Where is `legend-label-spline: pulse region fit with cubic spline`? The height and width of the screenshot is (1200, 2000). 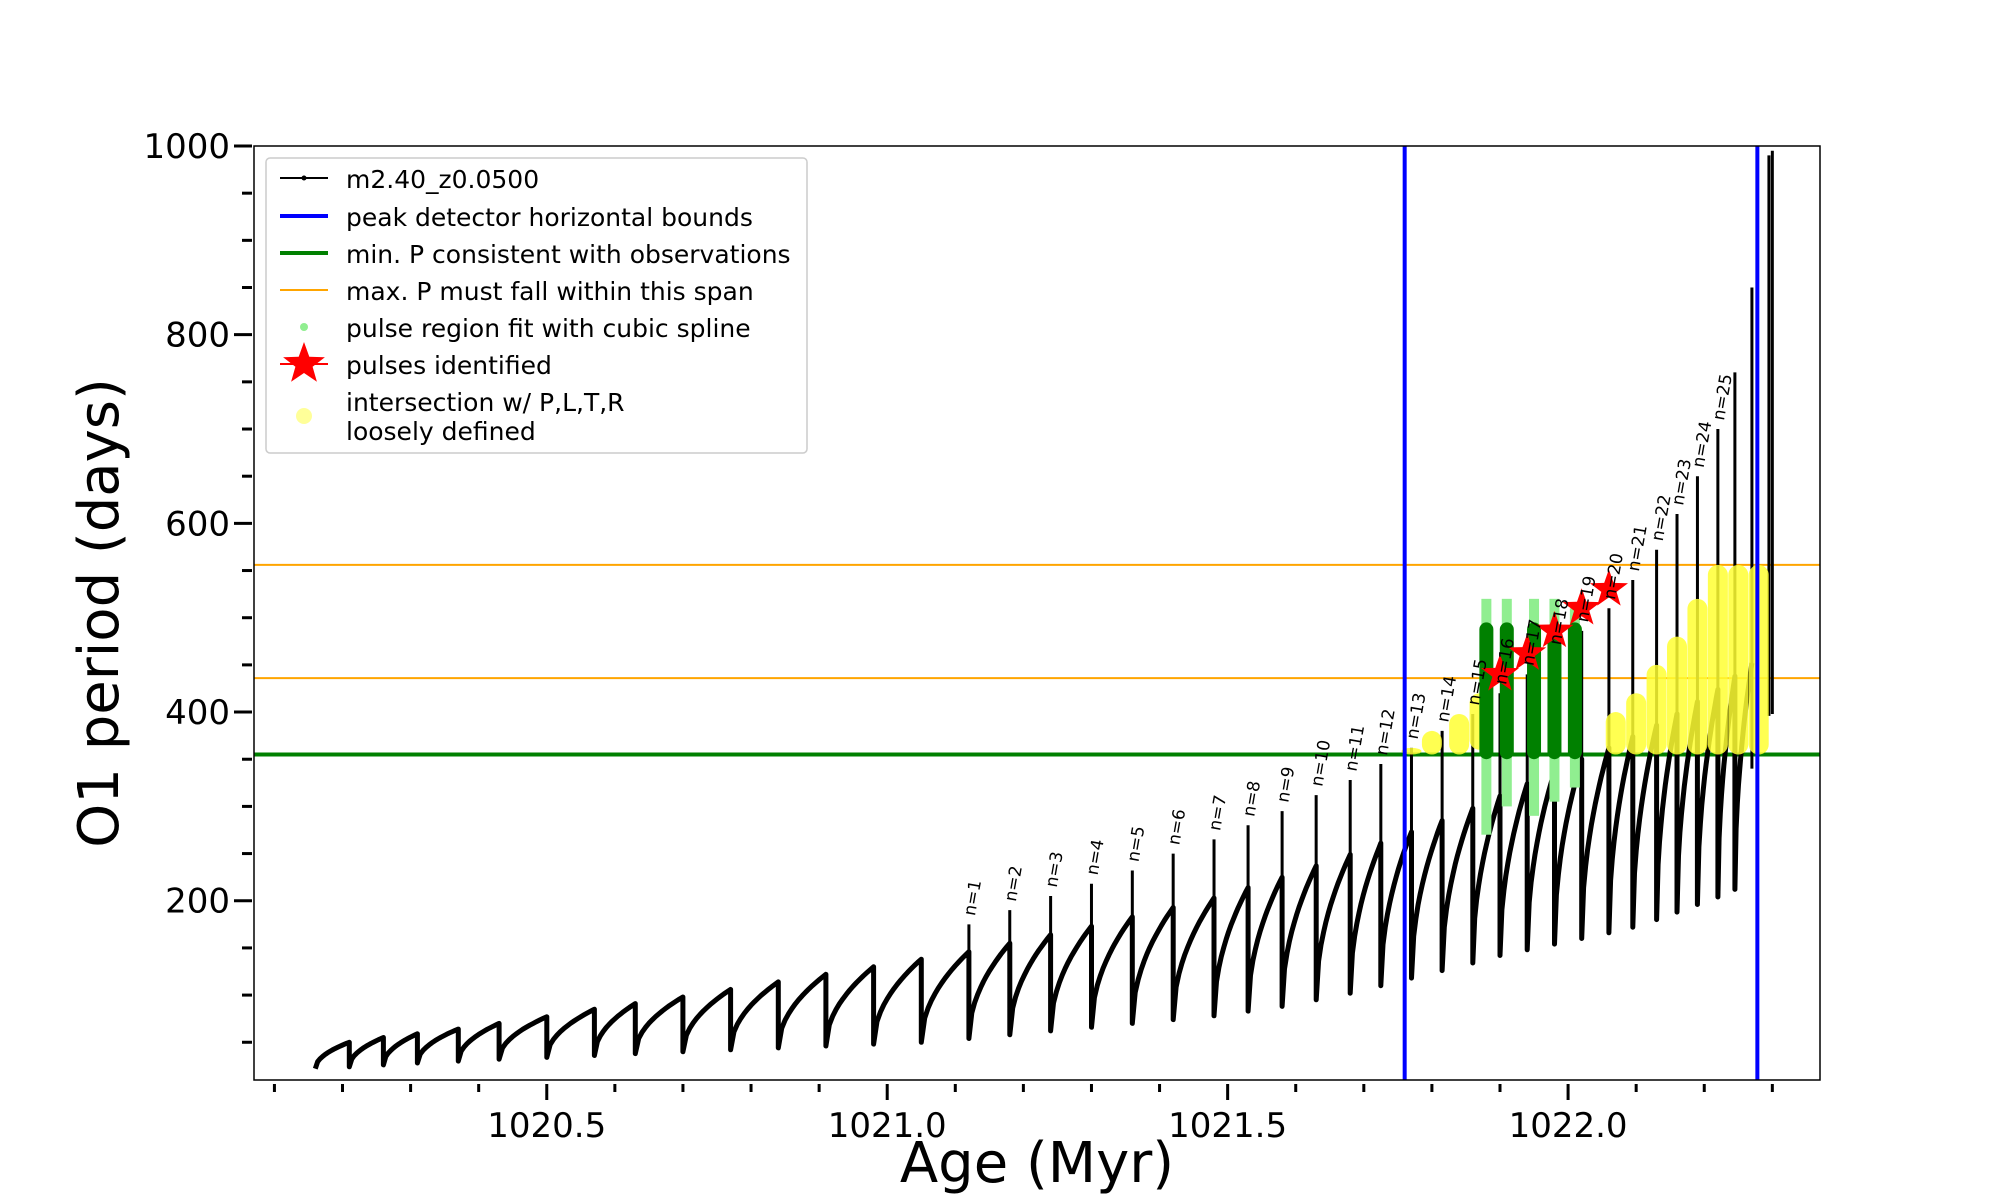
legend-label-spline: pulse region fit with cubic spline is located at coordinates (548, 328).